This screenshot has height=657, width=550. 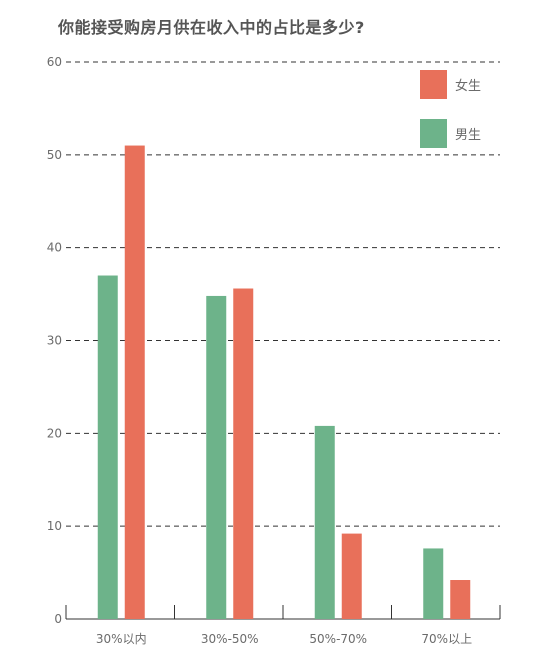 What do you see at coordinates (54, 526) in the screenshot?
I see `y-tick-label: 10` at bounding box center [54, 526].